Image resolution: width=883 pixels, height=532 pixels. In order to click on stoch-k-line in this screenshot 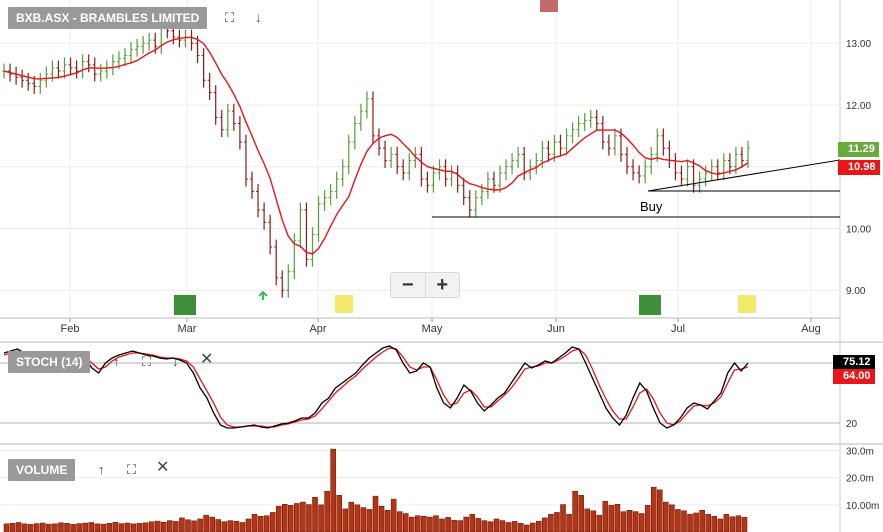, I will do `click(376, 387)`.